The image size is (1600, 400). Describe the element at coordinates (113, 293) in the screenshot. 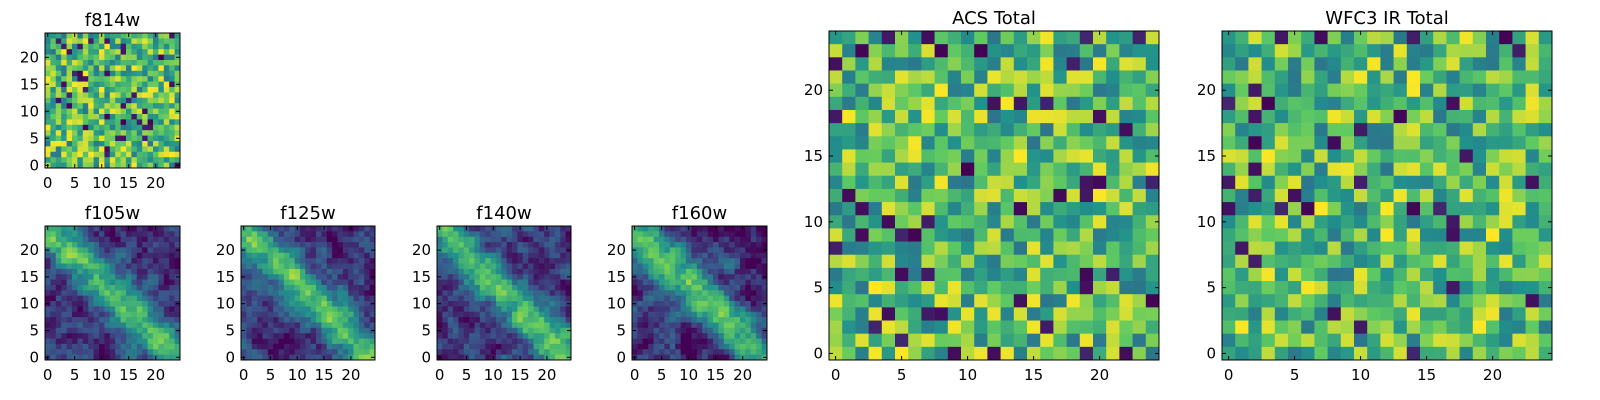

I see `heatmap-cells` at that location.